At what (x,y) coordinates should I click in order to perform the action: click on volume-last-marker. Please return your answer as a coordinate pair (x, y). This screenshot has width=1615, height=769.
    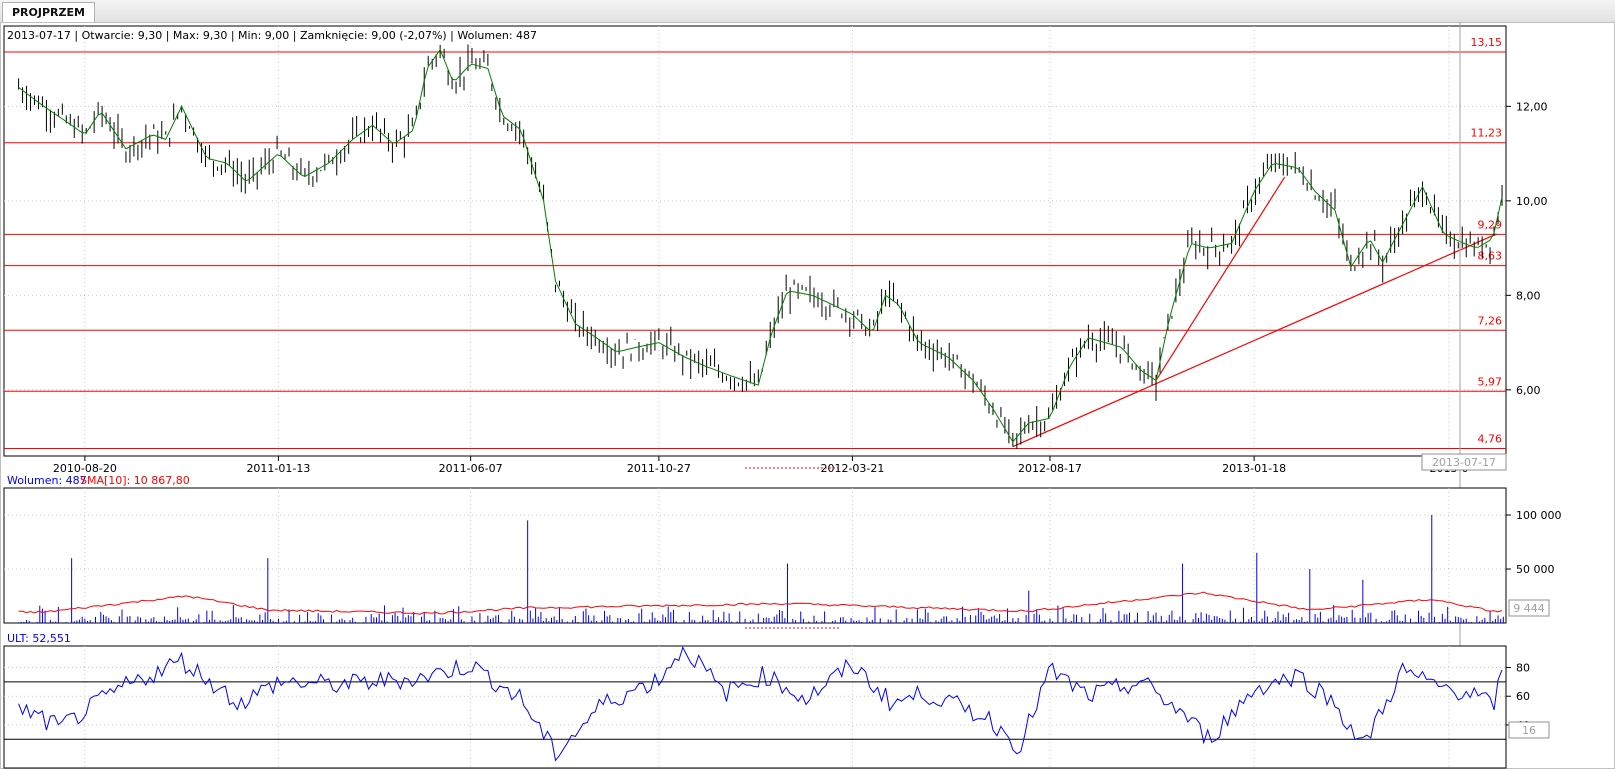
    Looking at the image, I should click on (1529, 608).